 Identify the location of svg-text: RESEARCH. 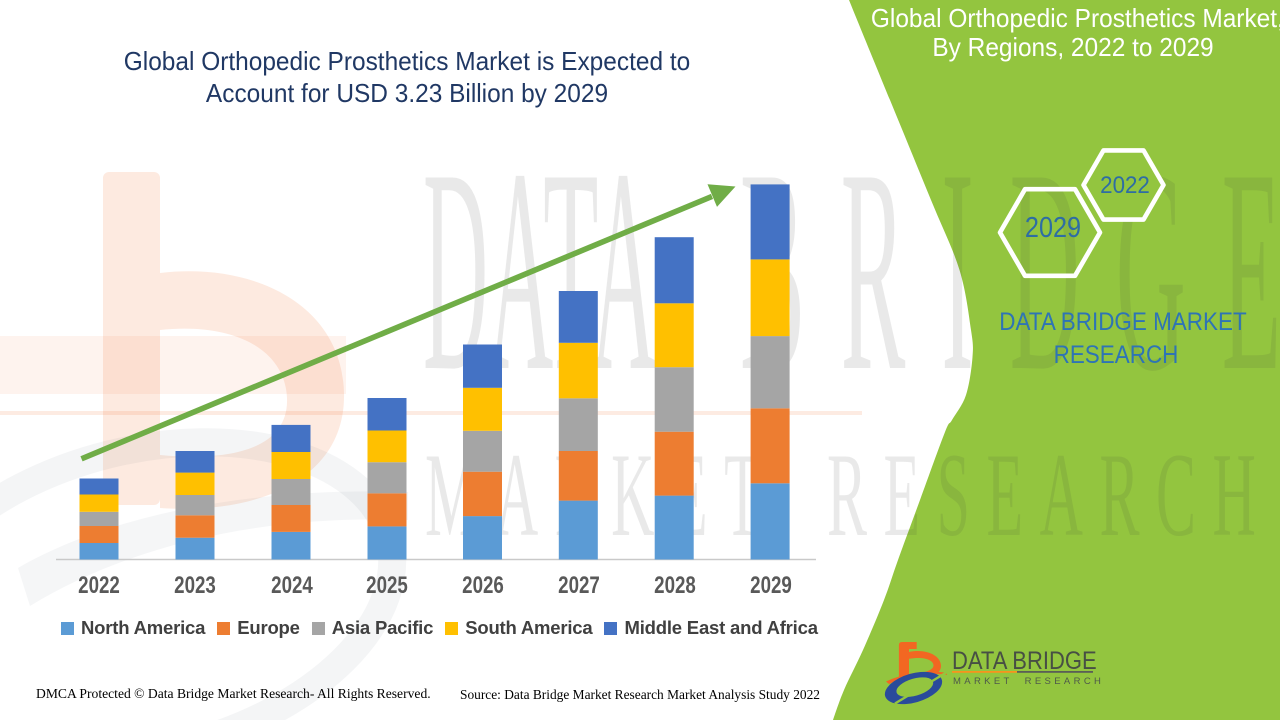
(1049, 494).